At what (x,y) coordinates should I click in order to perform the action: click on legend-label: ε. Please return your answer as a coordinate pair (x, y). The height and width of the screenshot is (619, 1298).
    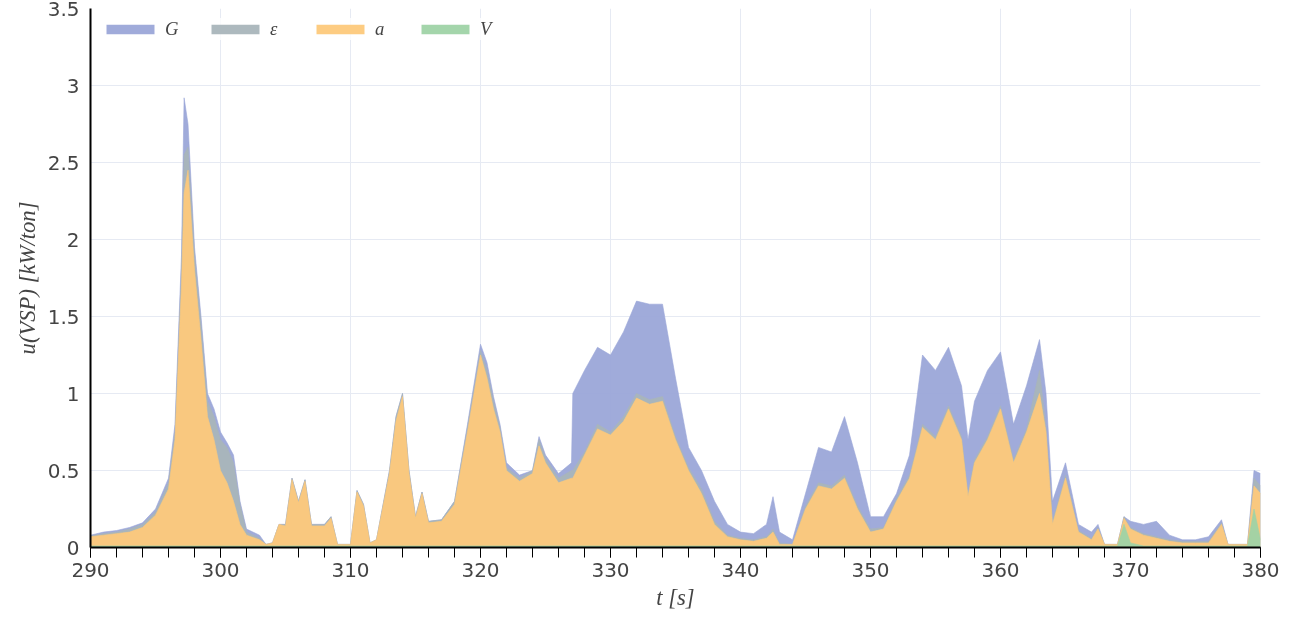
    Looking at the image, I should click on (274, 29).